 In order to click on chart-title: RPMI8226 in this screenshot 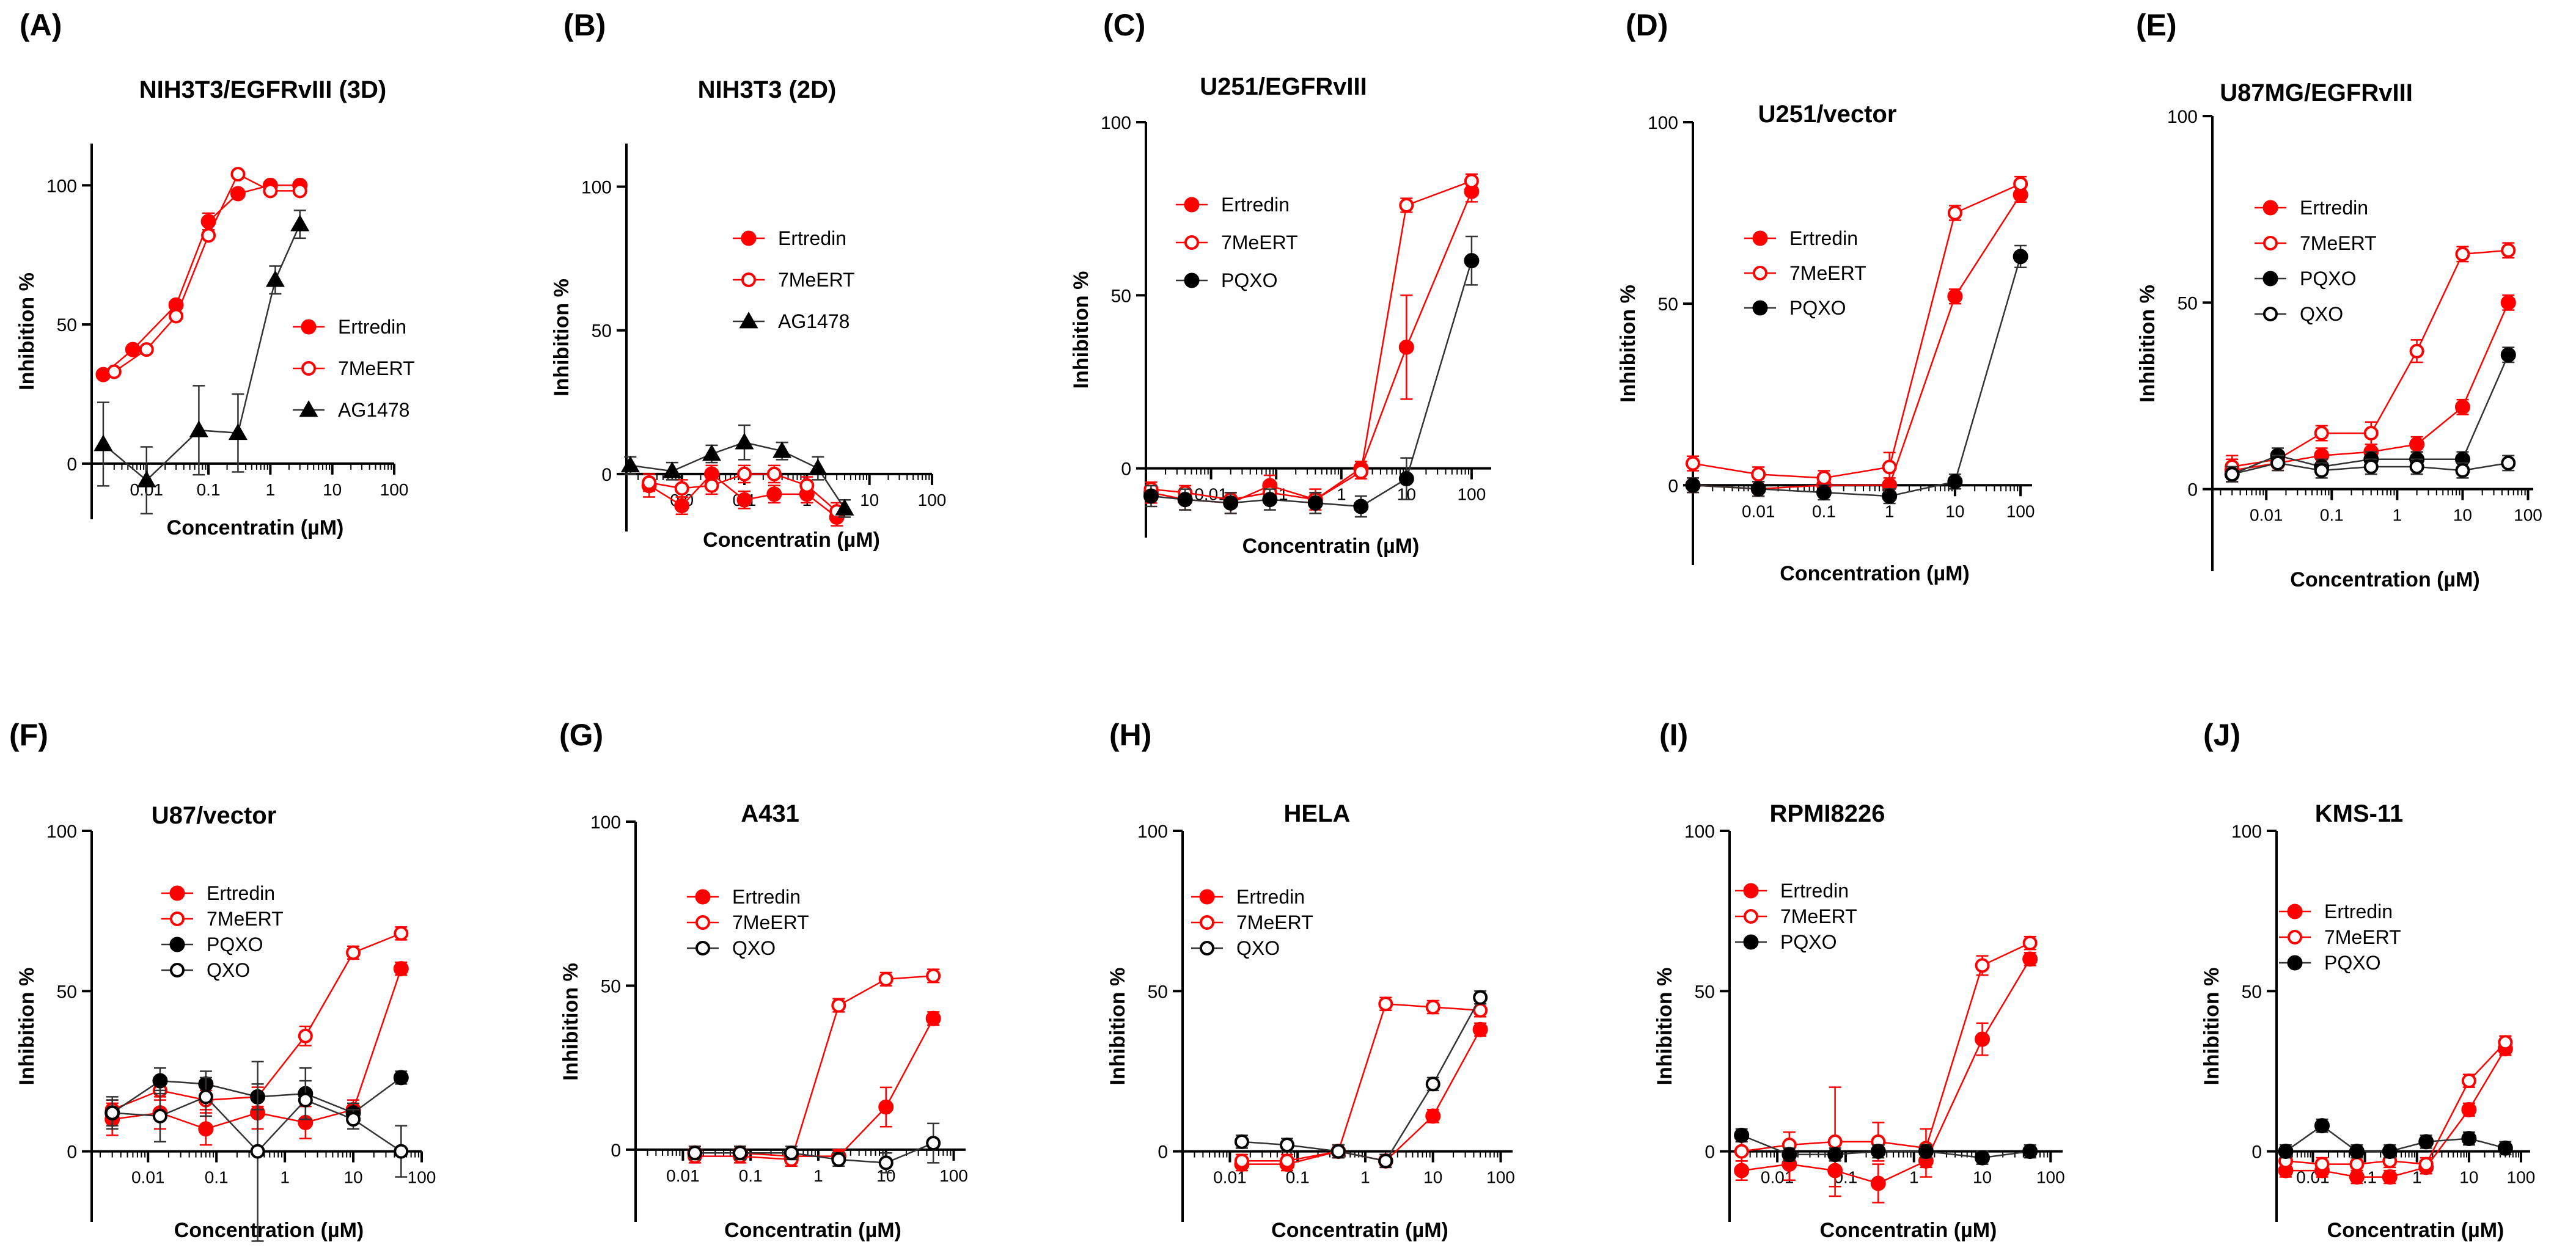, I will do `click(1827, 813)`.